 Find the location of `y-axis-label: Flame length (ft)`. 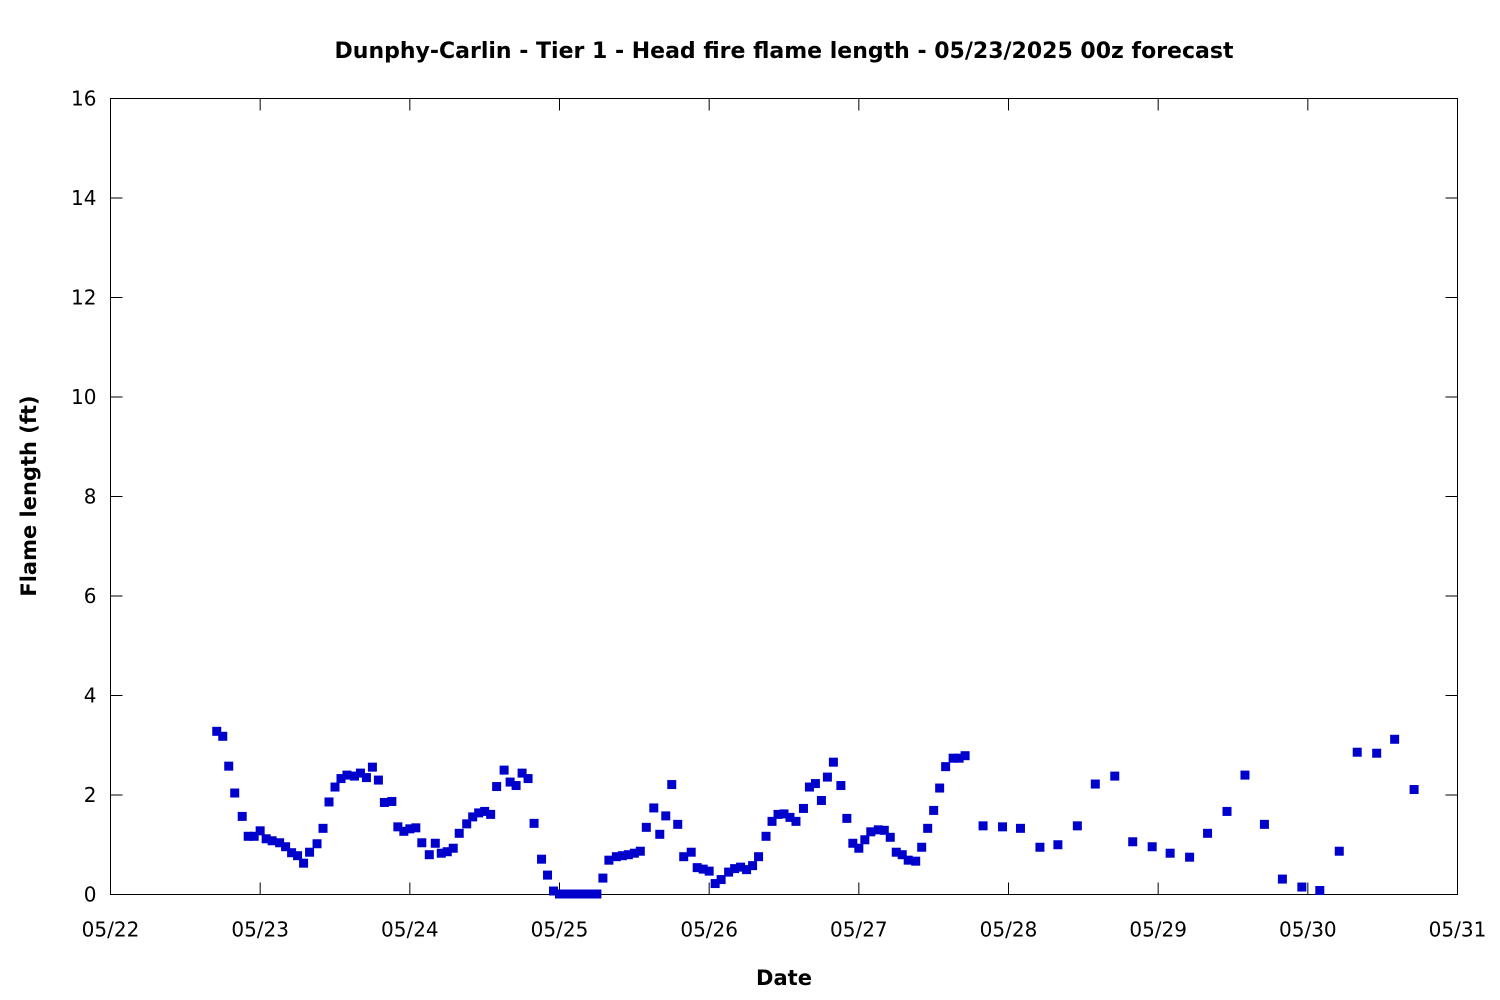

y-axis-label: Flame length (ft) is located at coordinates (29, 495).